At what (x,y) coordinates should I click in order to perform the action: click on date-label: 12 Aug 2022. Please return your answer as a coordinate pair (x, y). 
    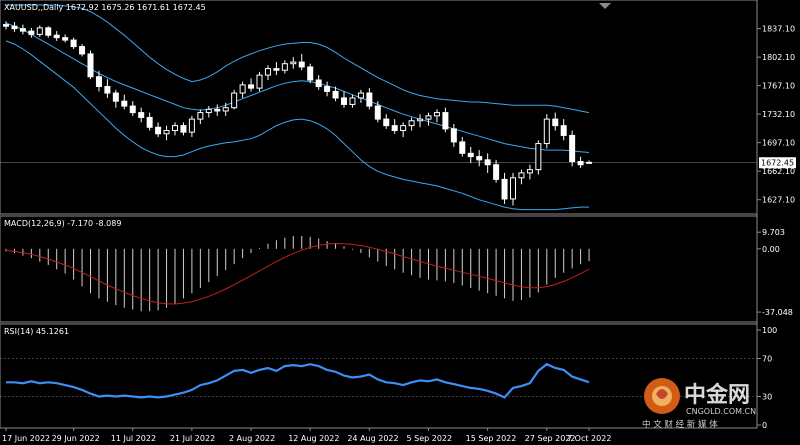
    Looking at the image, I should click on (313, 438).